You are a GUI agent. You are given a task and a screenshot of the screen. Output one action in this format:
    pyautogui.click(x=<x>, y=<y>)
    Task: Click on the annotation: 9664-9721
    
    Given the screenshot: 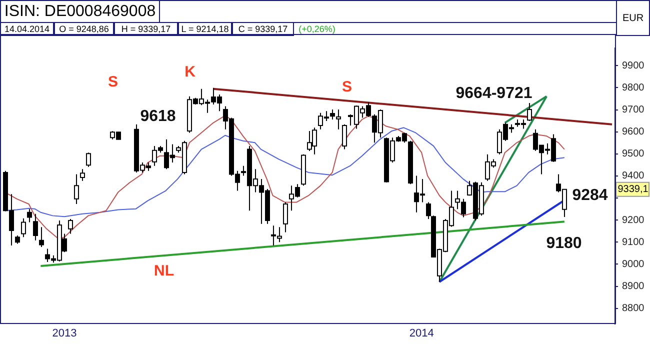 What is the action you would take?
    pyautogui.click(x=494, y=93)
    